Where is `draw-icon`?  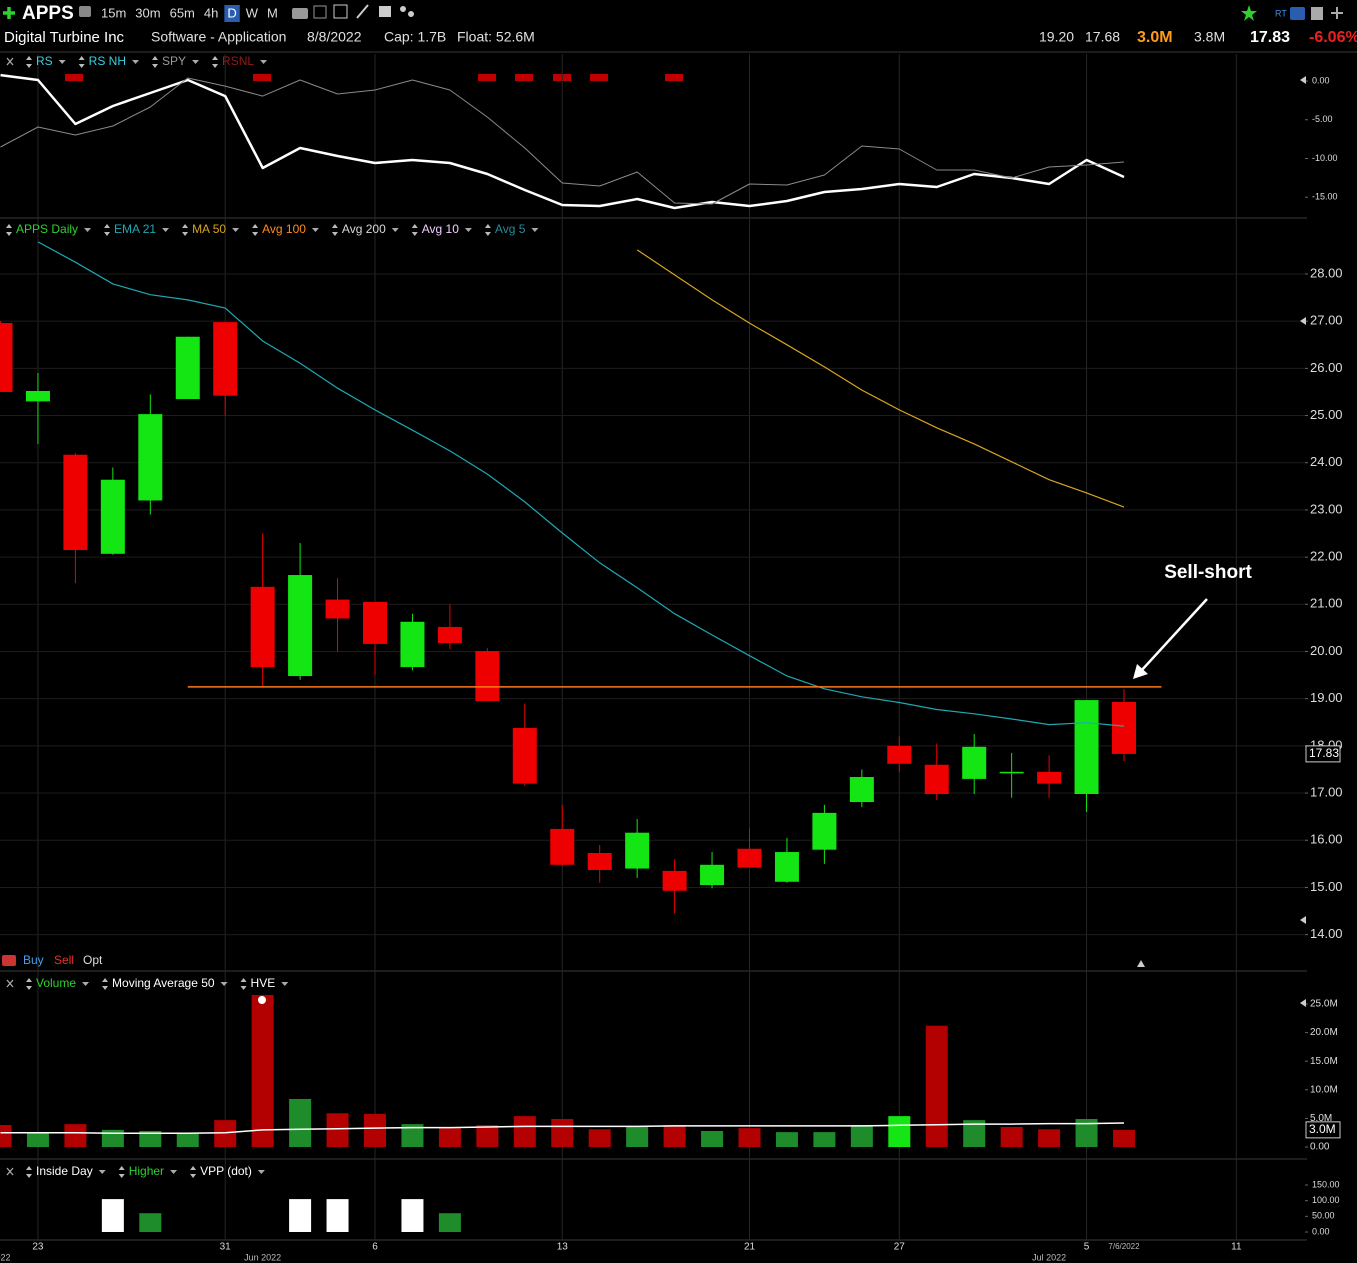 draw-icon is located at coordinates (362, 11).